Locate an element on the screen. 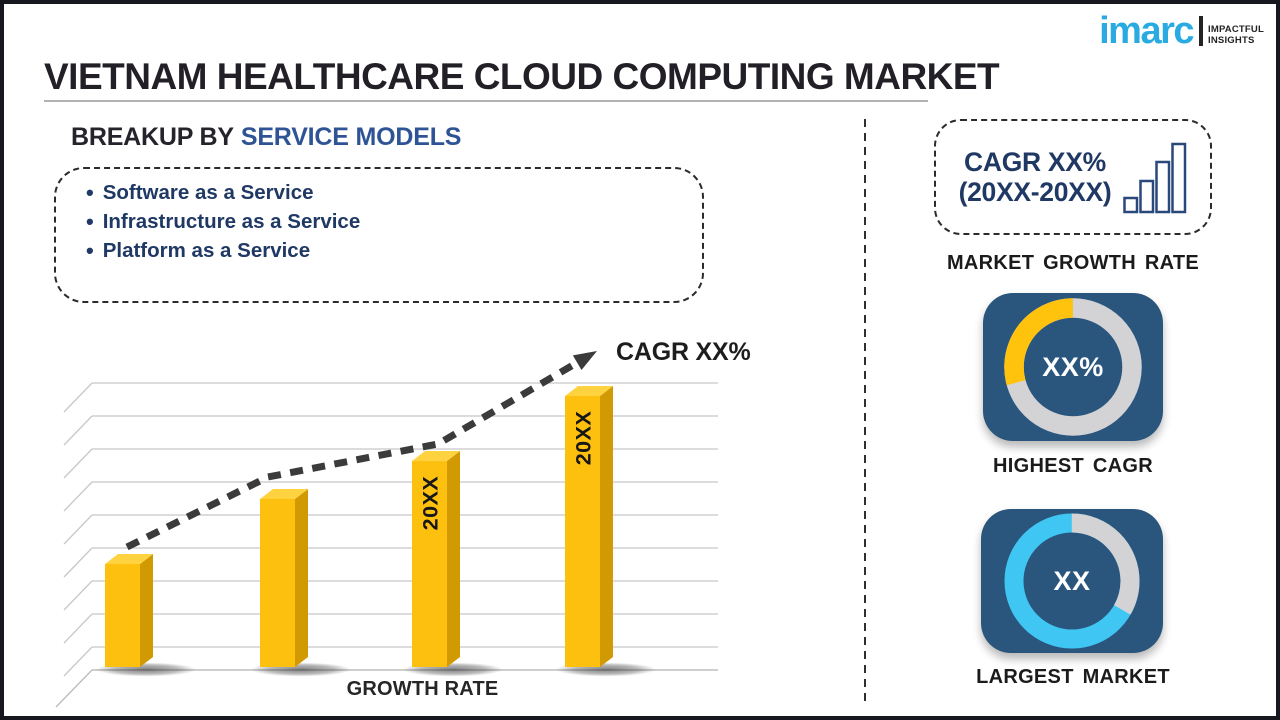 The width and height of the screenshot is (1280, 720). largest-market-label: LARGEST MARKET is located at coordinates (1073, 677).